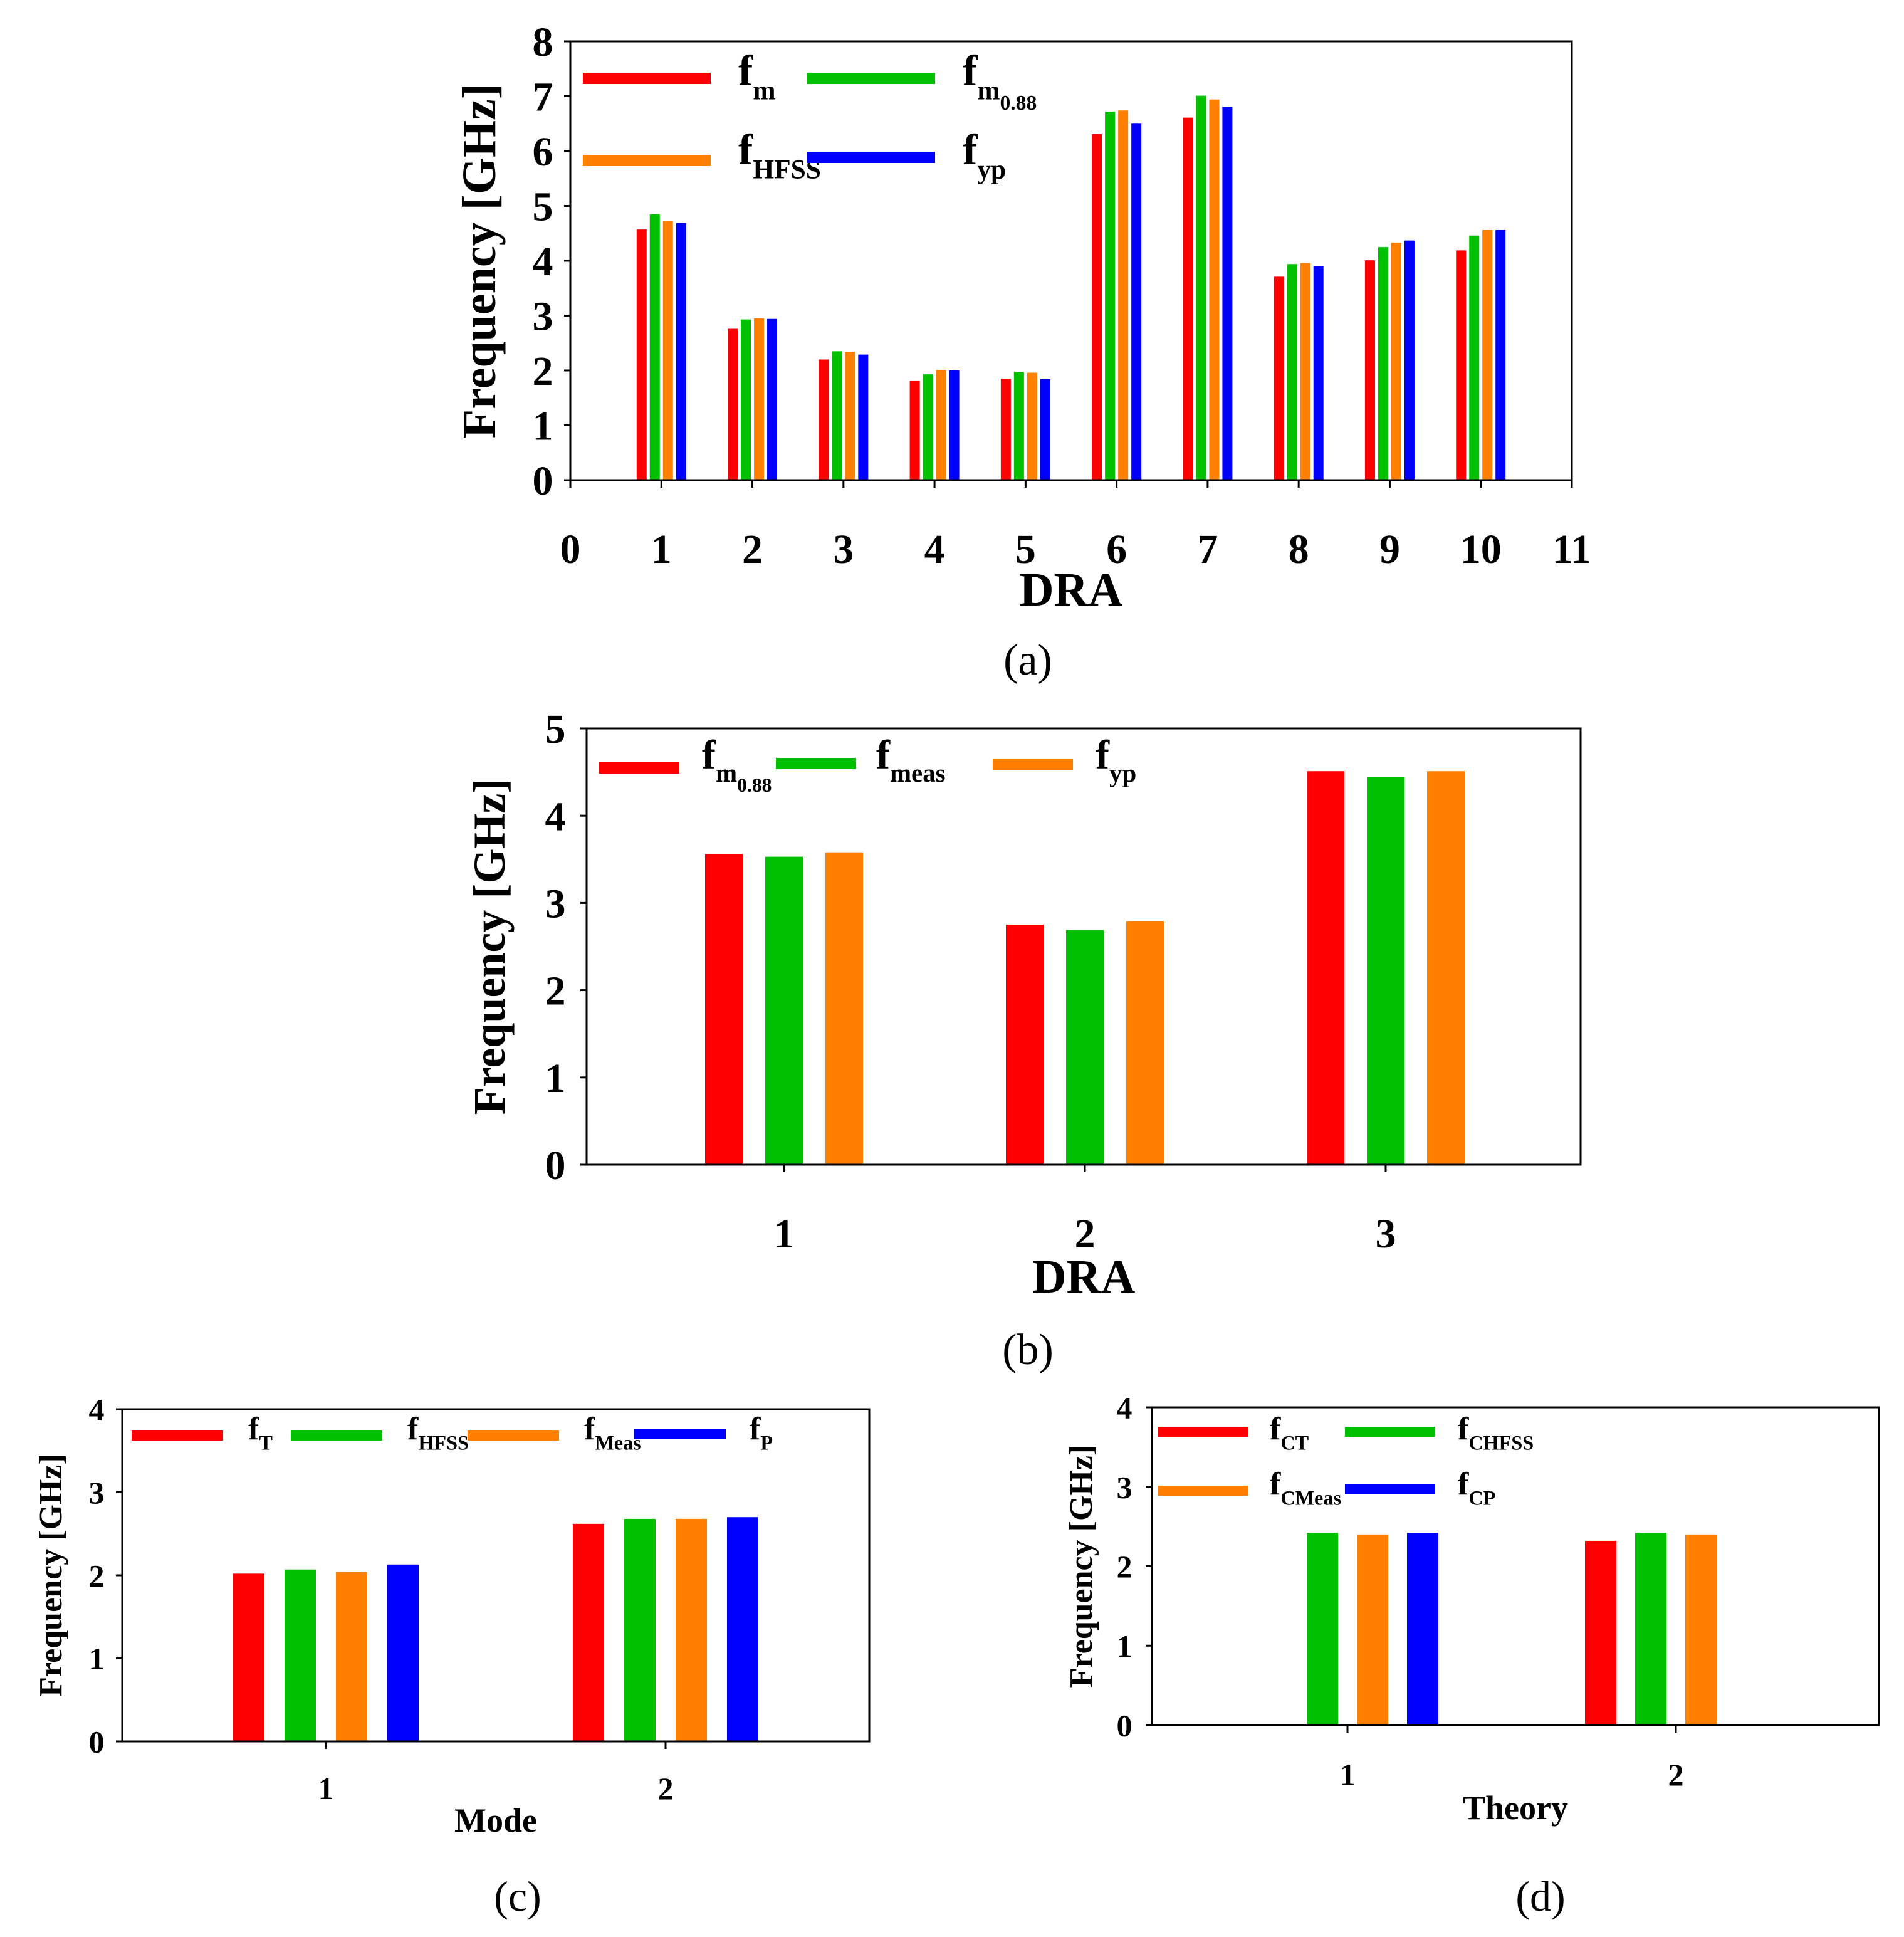 This screenshot has width=1904, height=1937. I want to click on panel-caption: (a), so click(1027, 660).